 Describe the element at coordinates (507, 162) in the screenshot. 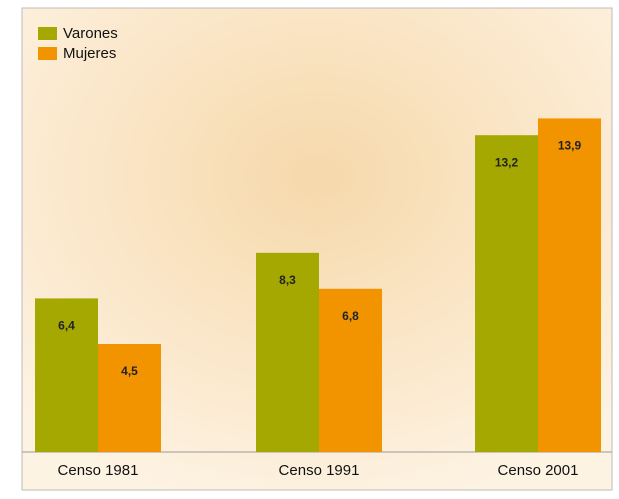

I see `value-label: 13,2` at that location.